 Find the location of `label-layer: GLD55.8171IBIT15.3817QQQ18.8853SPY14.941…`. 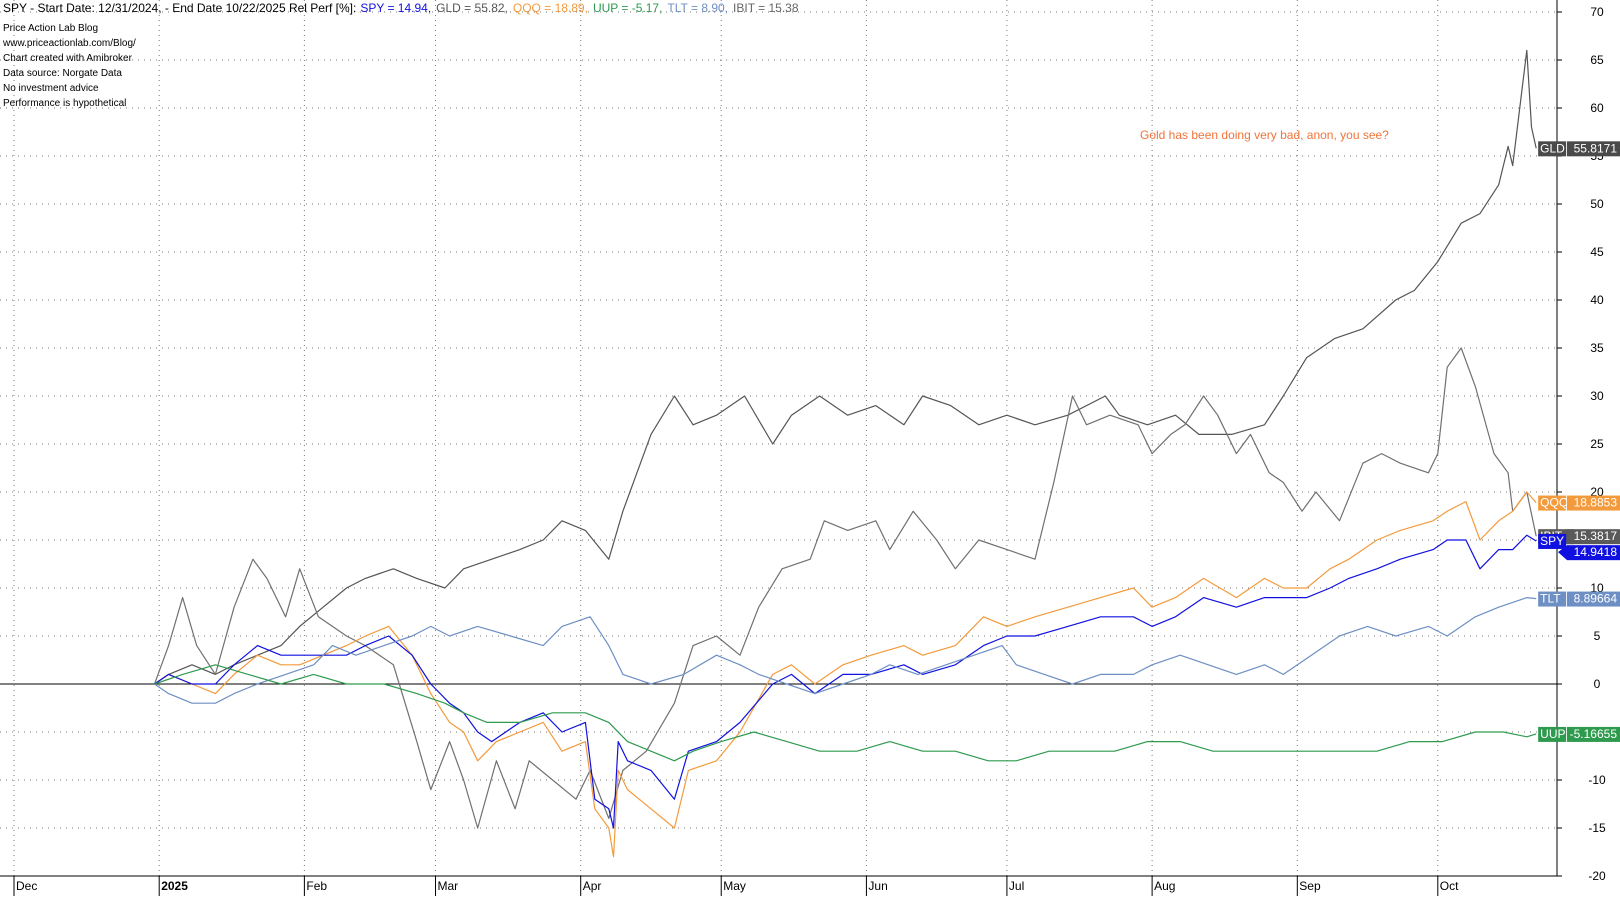

label-layer: GLD55.8171IBIT15.3817QQQ18.8853SPY14.941… is located at coordinates (1579, 441).